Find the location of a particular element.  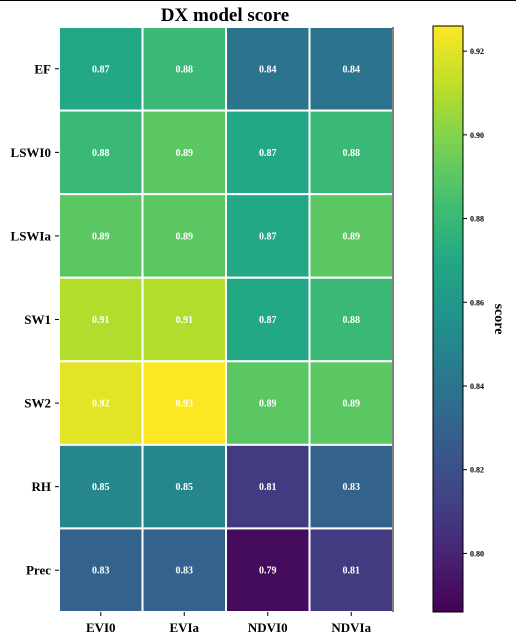

column-label: EVI0 is located at coordinates (101, 627).